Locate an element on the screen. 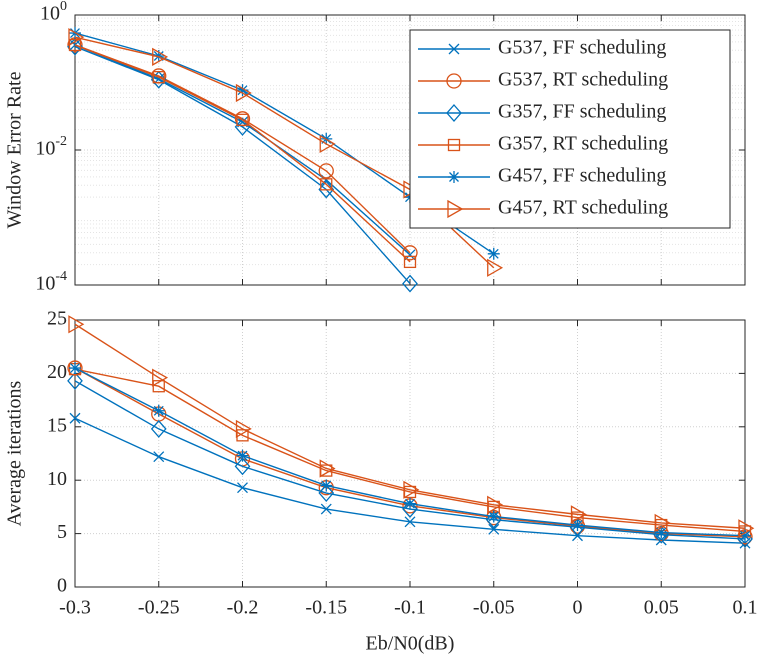 This screenshot has width=763, height=661. legend-label: G457, FF scheduling is located at coordinates (582, 176).